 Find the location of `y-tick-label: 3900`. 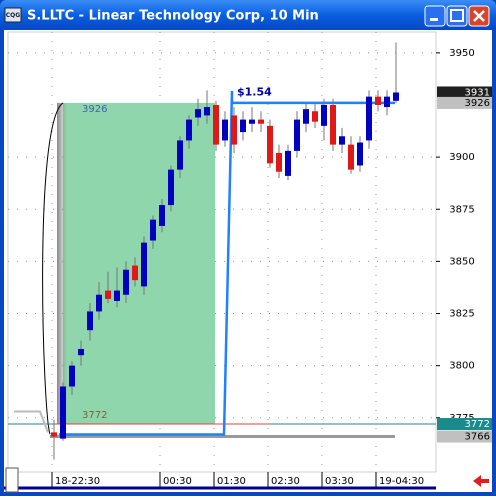

y-tick-label: 3900 is located at coordinates (461, 157).